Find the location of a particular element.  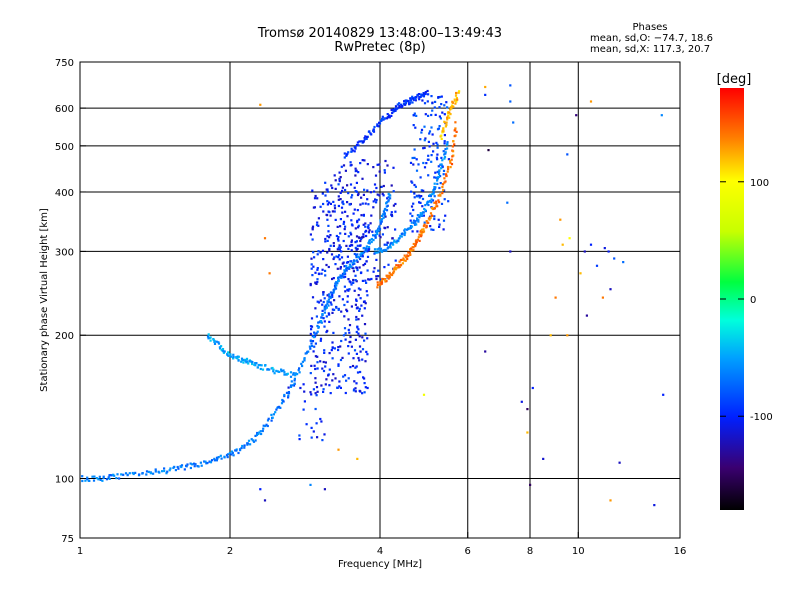

x-tick-label: 4 is located at coordinates (380, 551).